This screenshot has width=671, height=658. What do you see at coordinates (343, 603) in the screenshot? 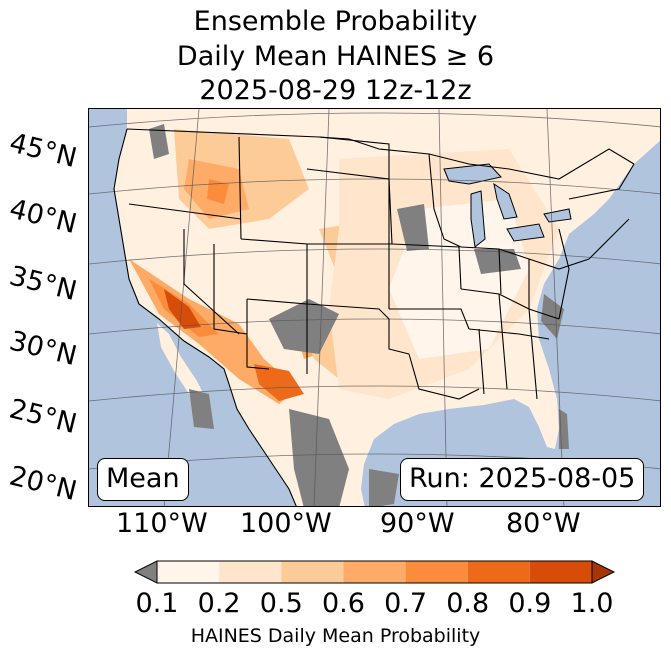
I see `colorbar-tick-label: 0.6` at bounding box center [343, 603].